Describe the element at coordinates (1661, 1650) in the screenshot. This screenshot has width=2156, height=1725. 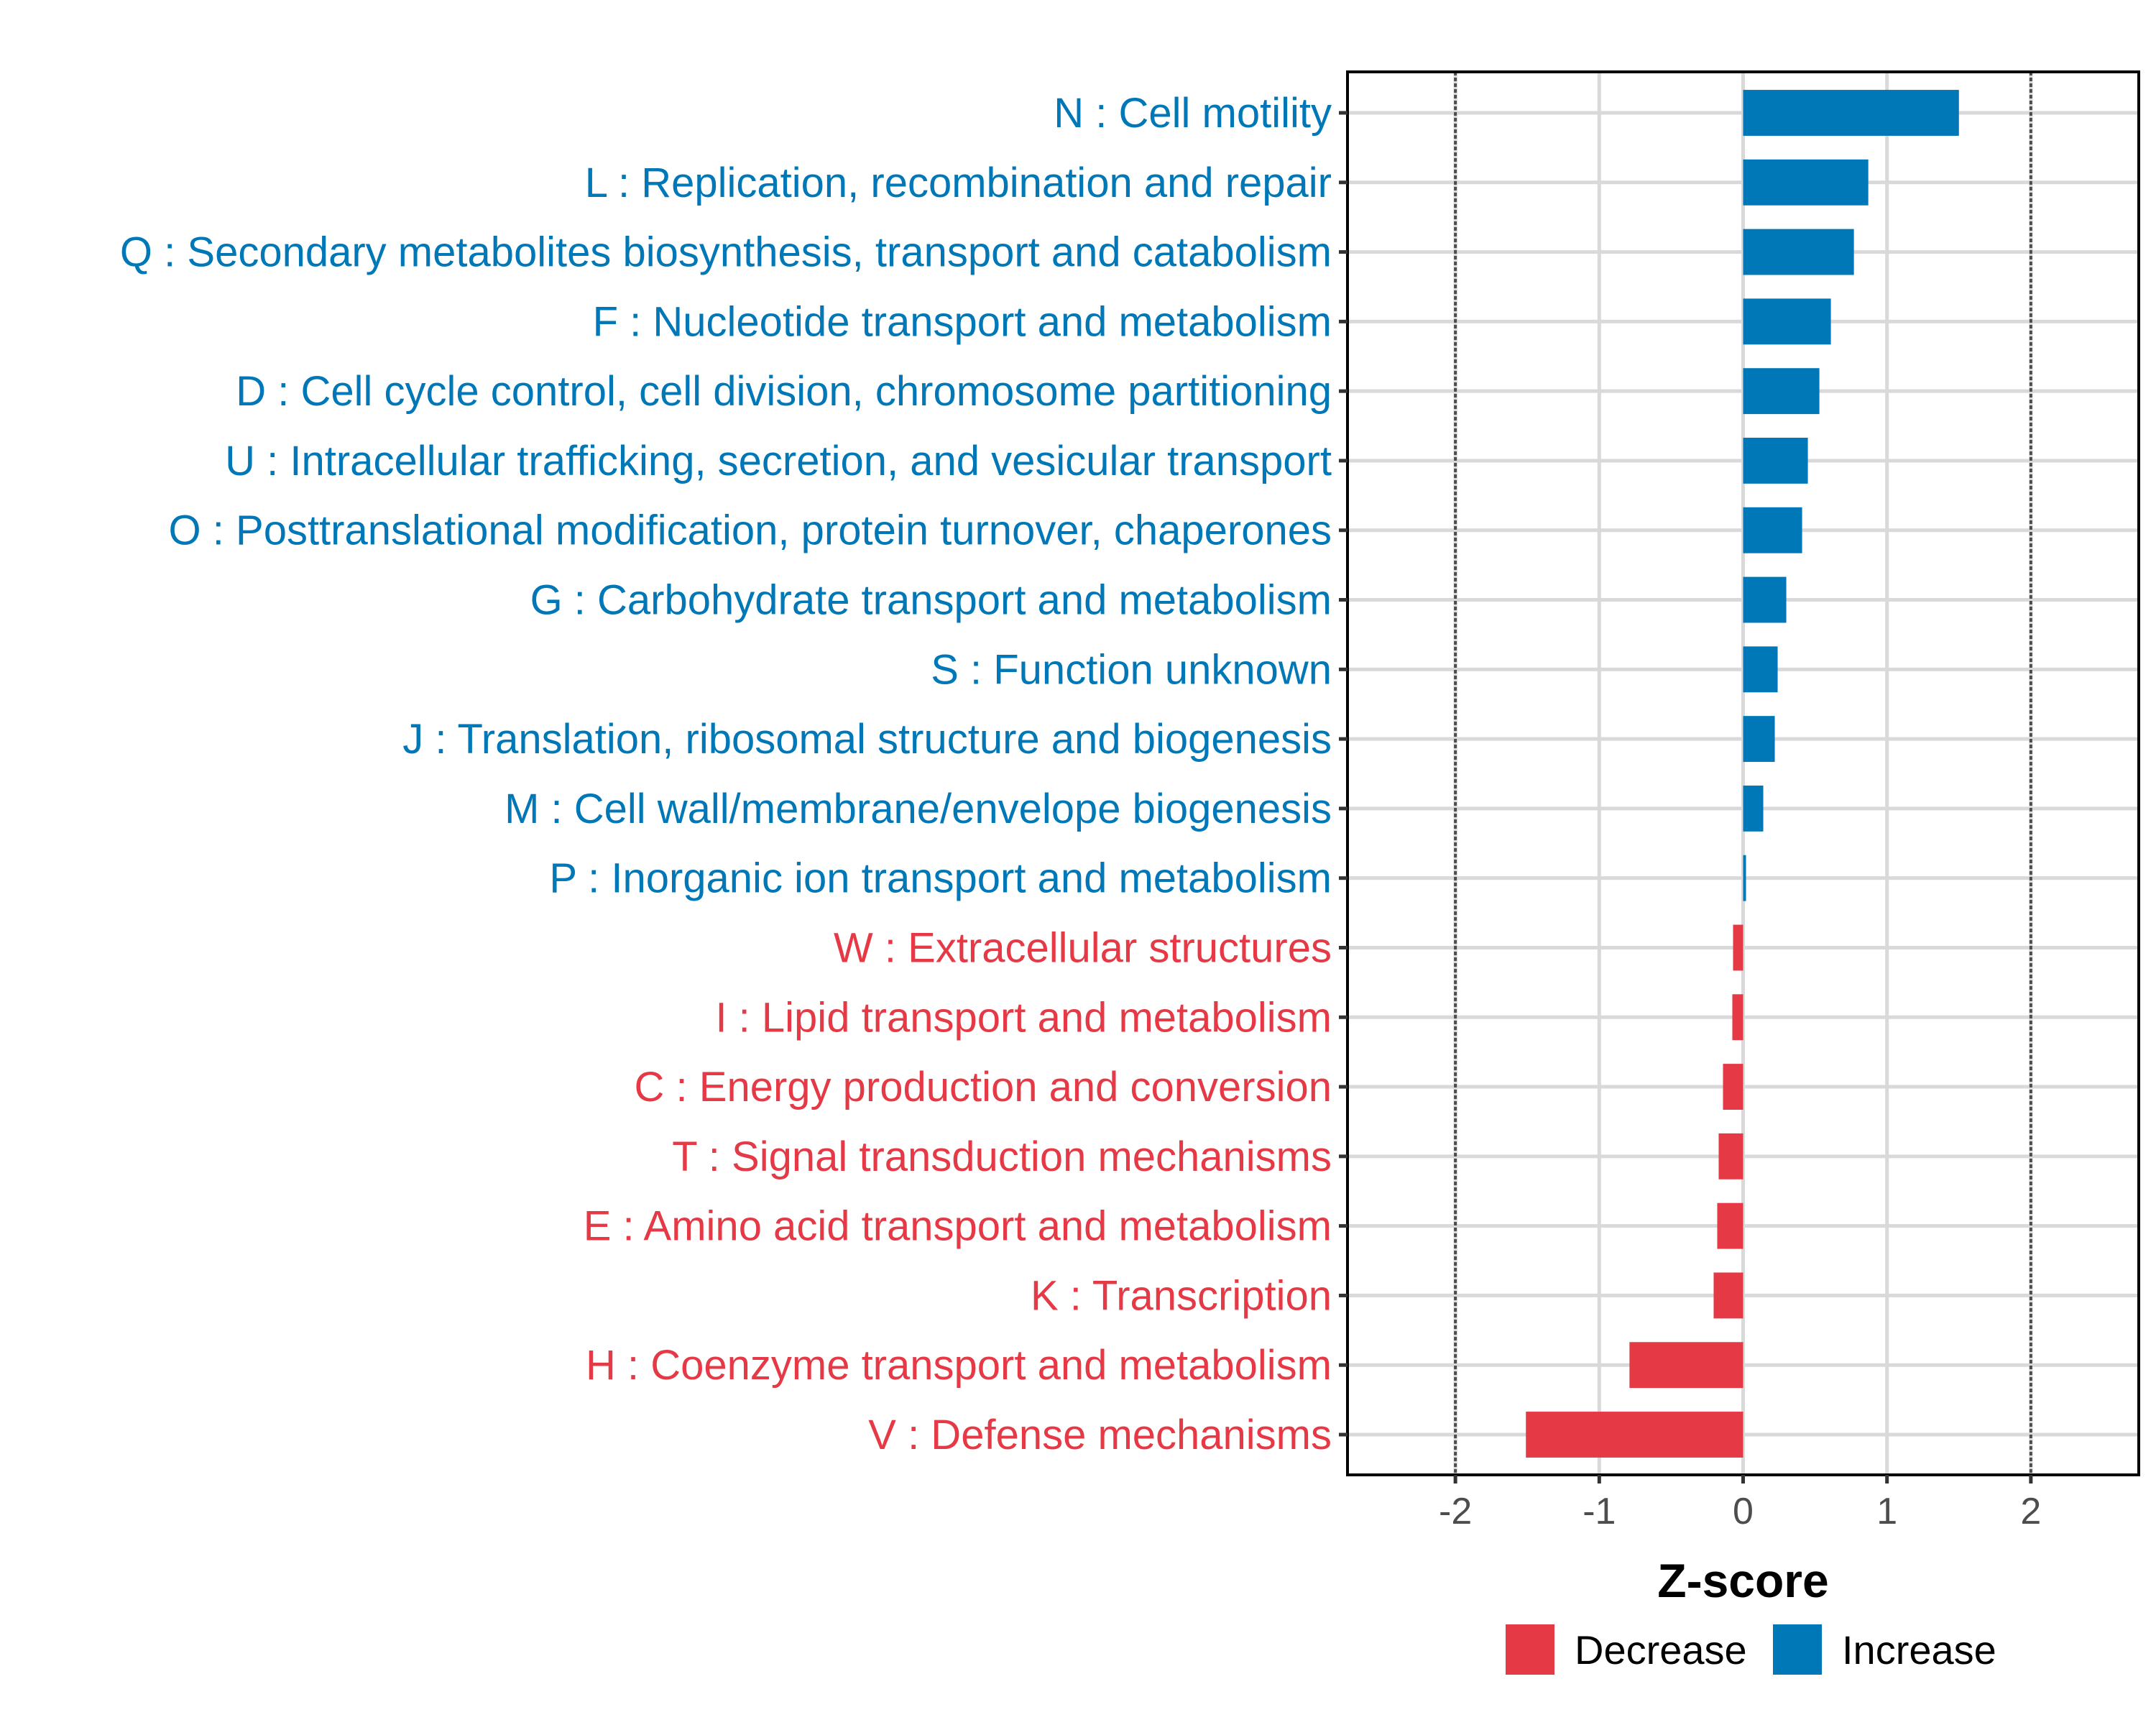
I see `legend-label-decrease: Decrease` at that location.